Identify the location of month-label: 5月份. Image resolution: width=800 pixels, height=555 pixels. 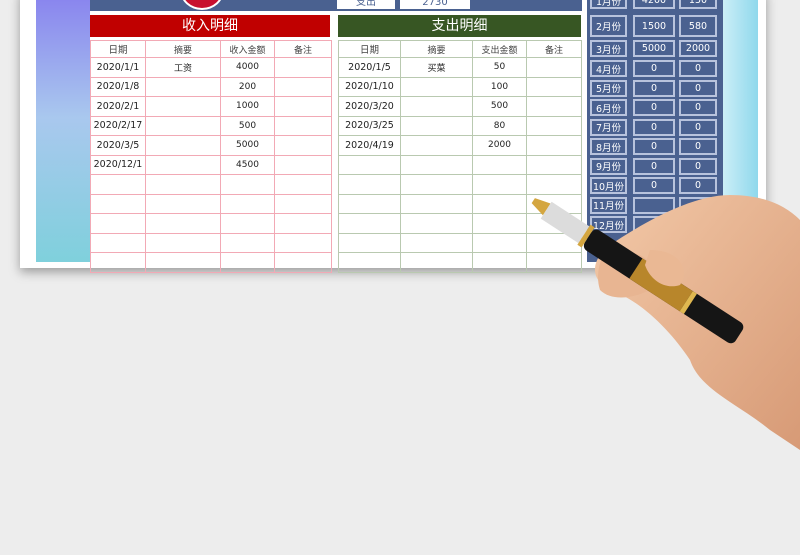
(608, 88).